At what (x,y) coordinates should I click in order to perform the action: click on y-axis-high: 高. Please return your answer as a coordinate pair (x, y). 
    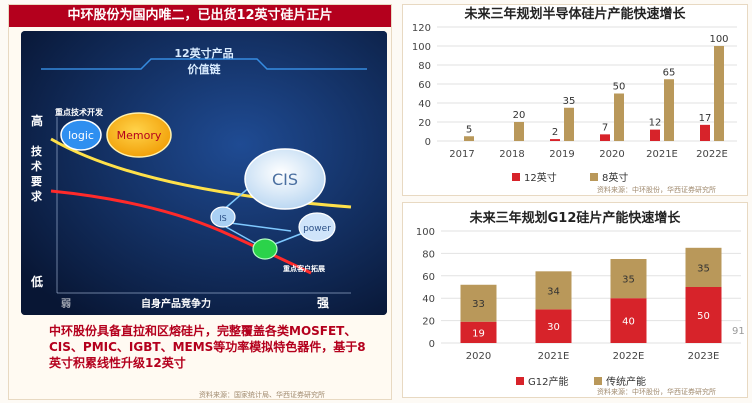
    Looking at the image, I should click on (37, 120).